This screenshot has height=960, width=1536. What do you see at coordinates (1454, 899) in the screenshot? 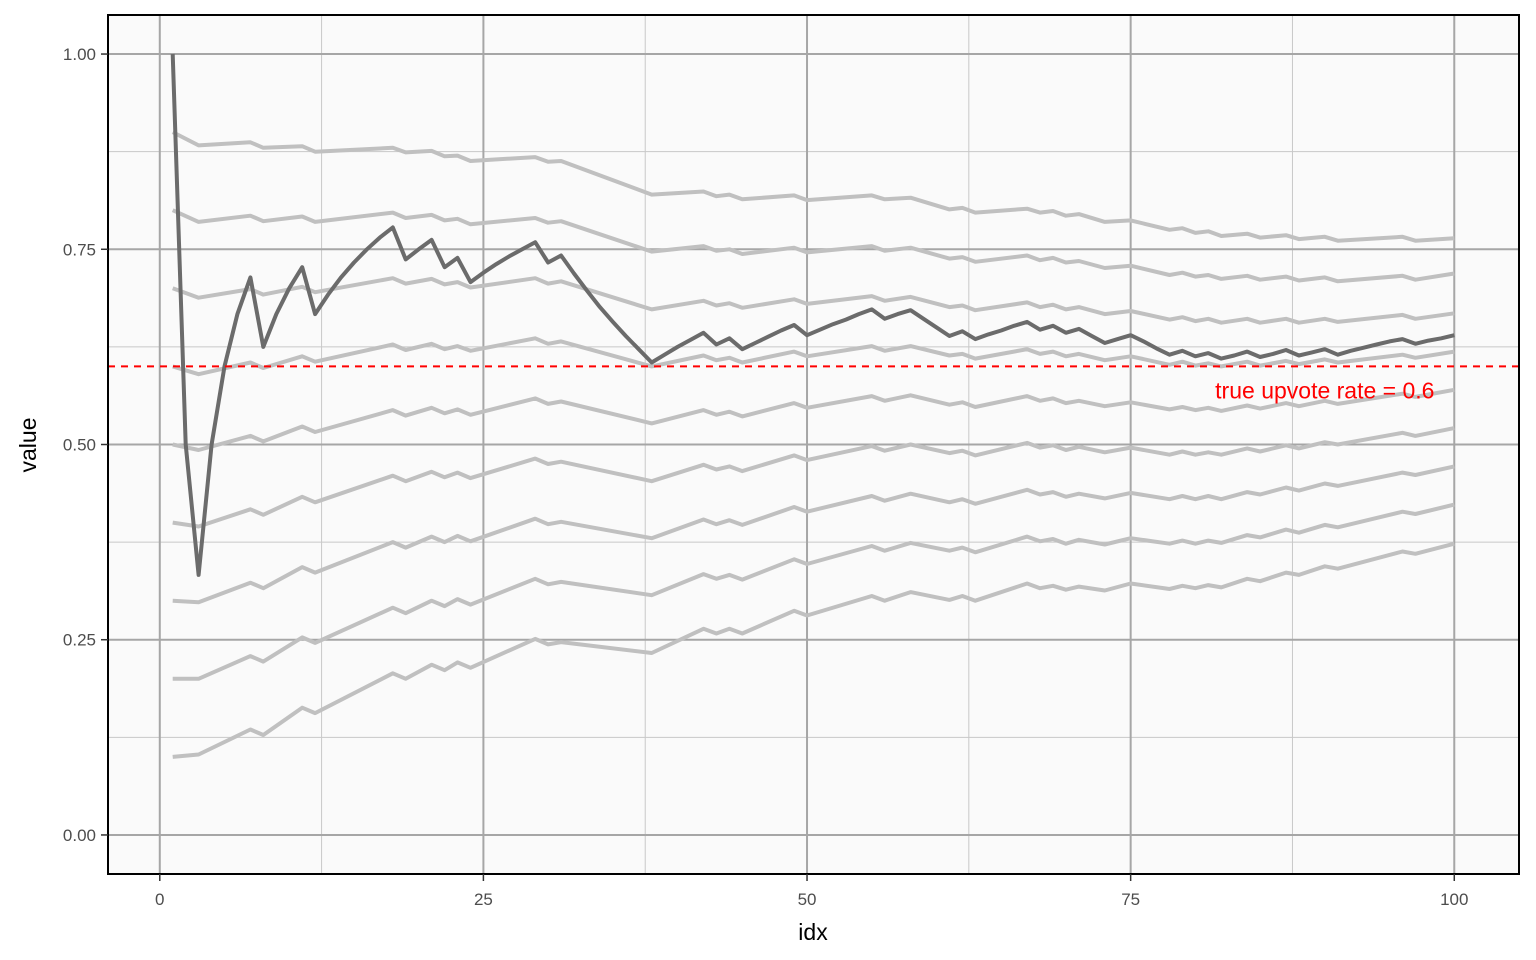
I see `x-tick-label: 100` at bounding box center [1454, 899].